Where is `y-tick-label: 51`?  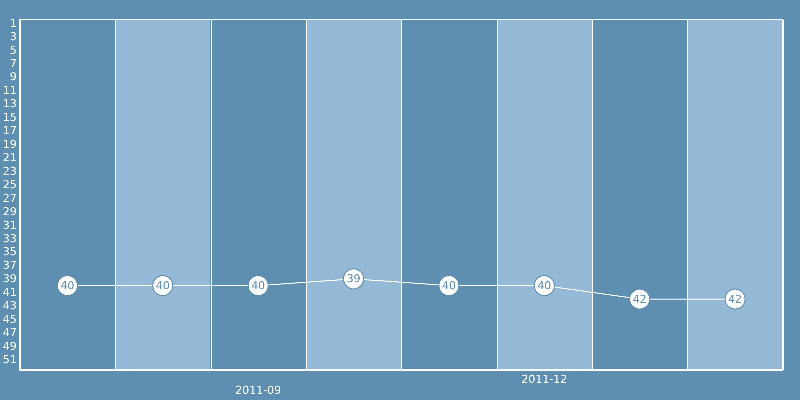
y-tick-label: 51 is located at coordinates (10, 359).